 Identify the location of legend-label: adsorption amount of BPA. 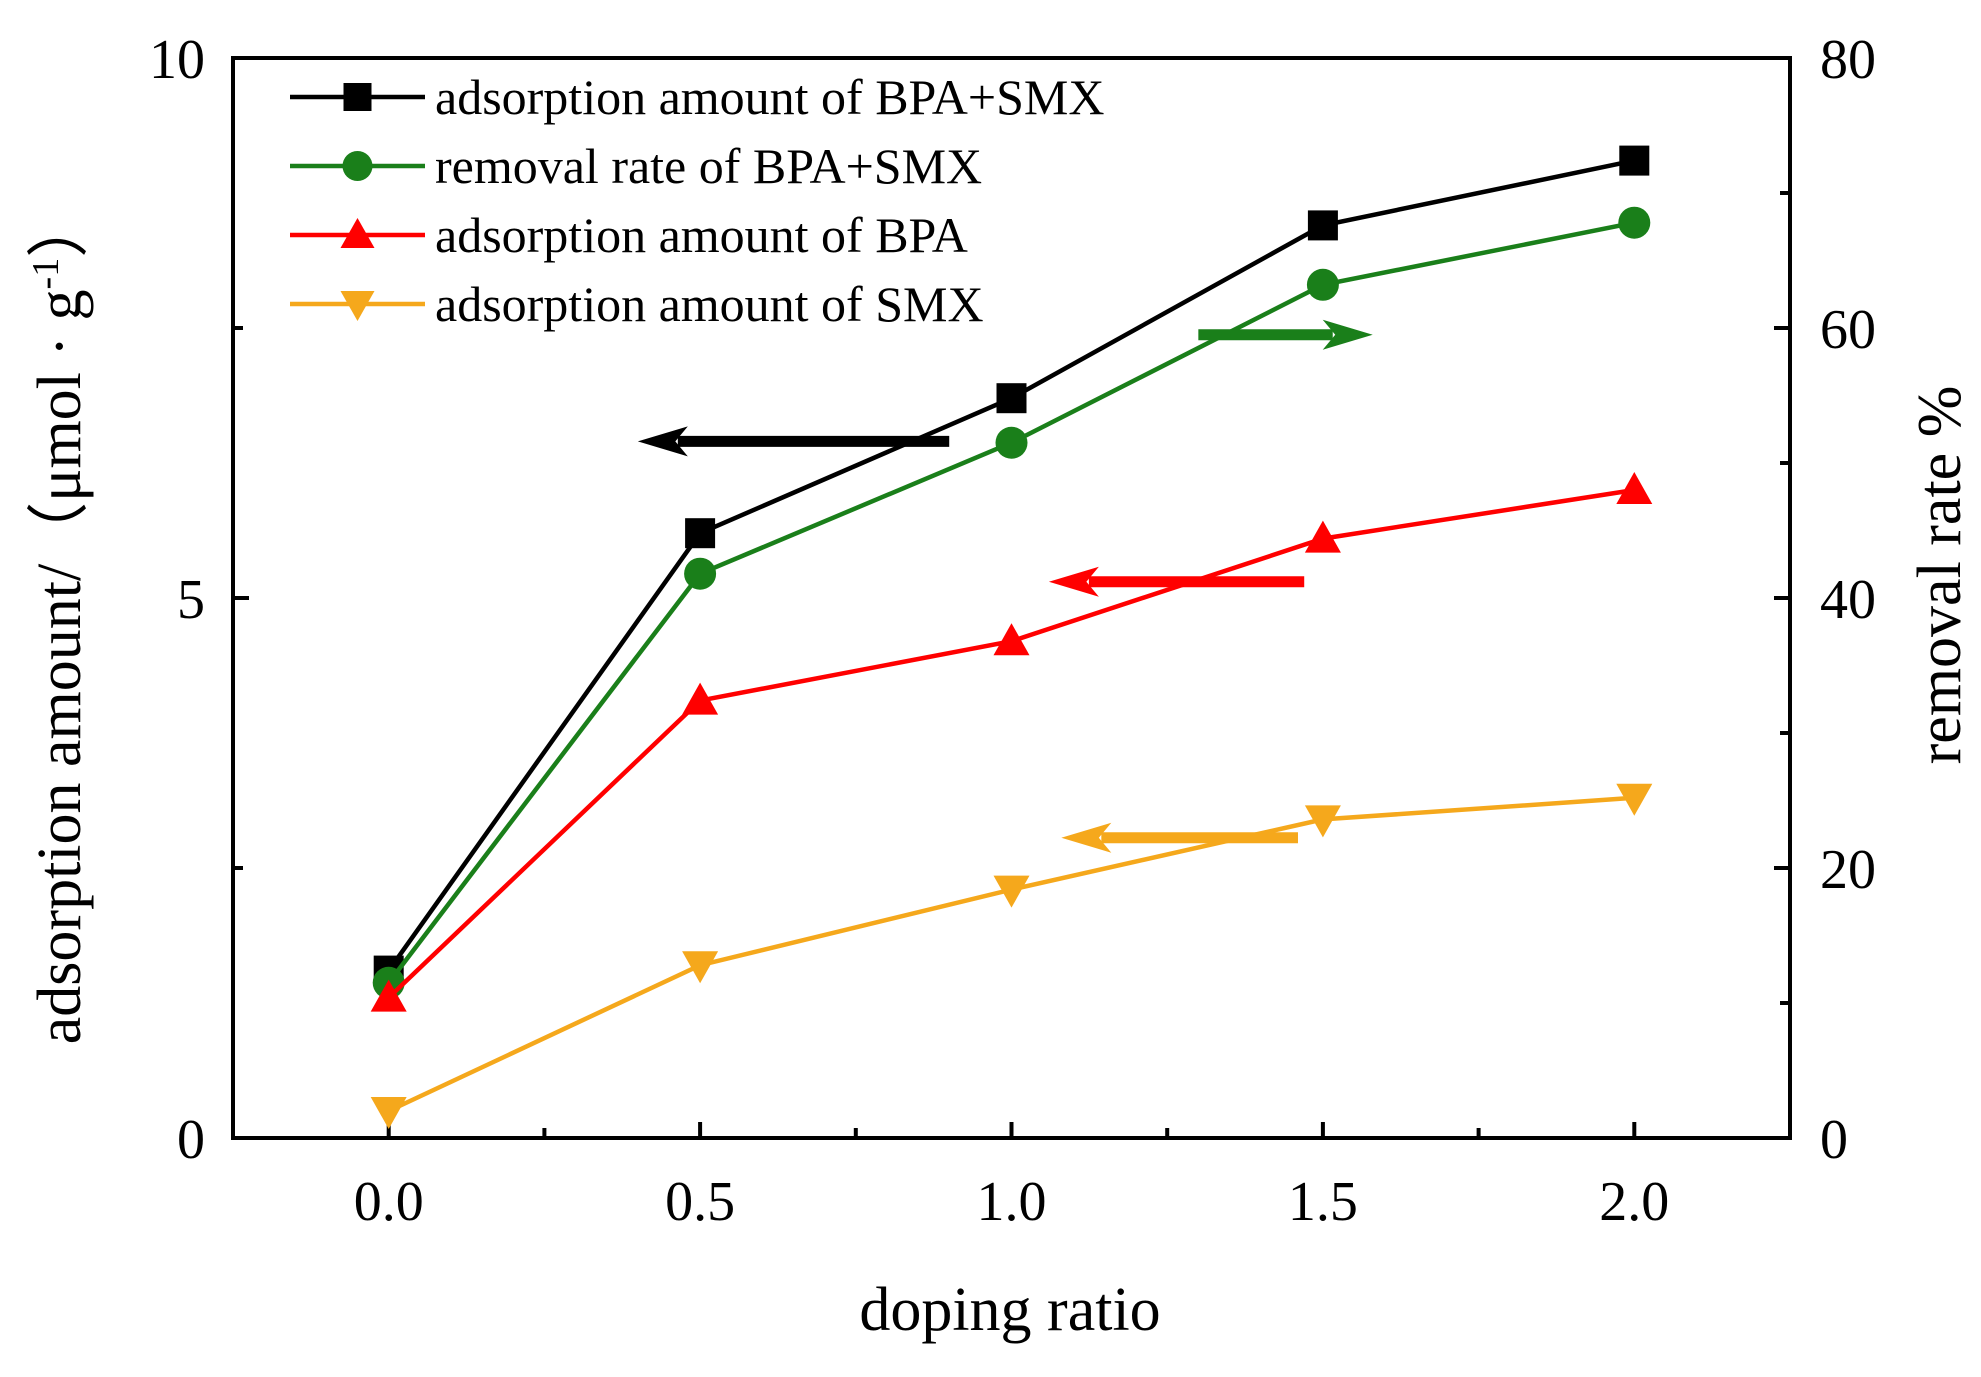
(701, 235).